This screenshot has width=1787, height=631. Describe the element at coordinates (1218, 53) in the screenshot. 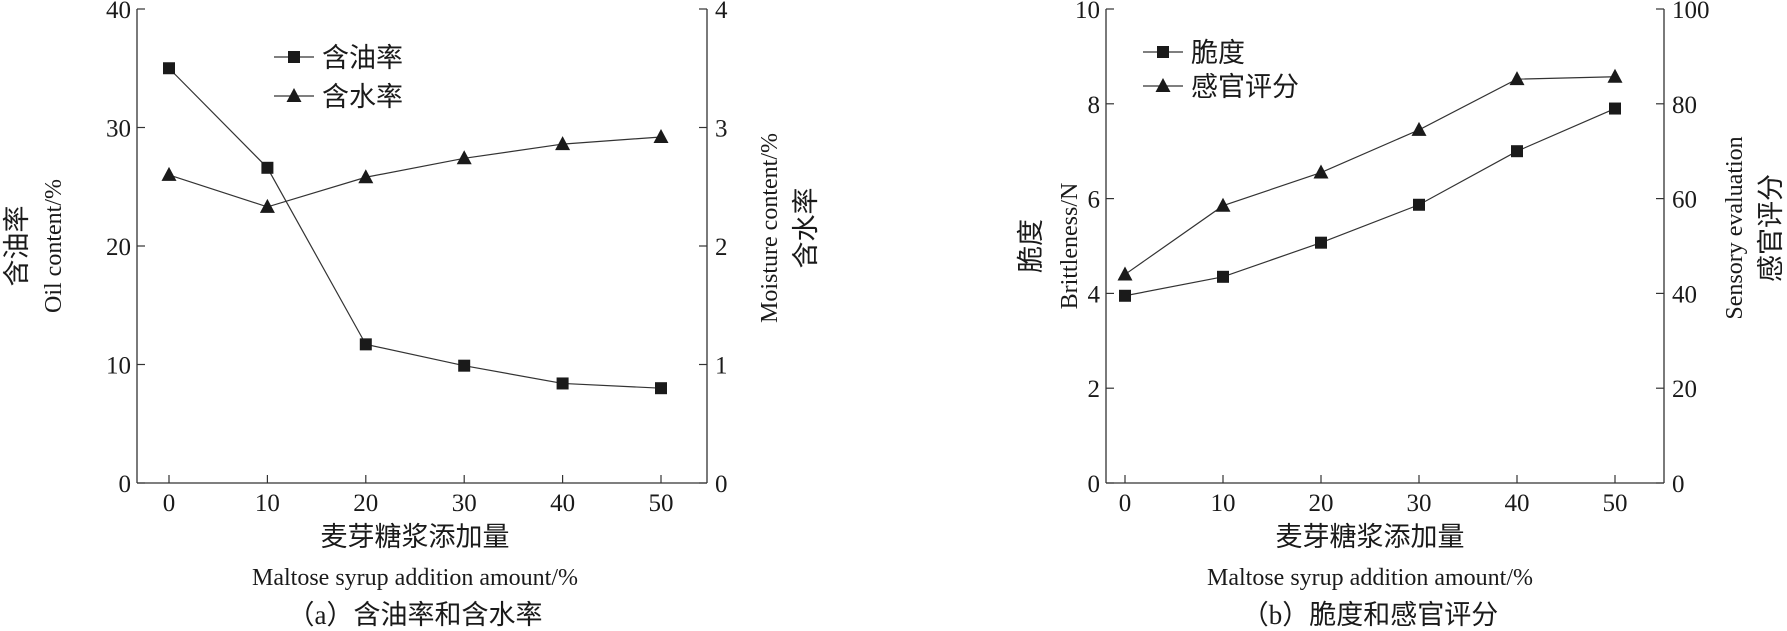

I see `legend-label: 脆度` at that location.